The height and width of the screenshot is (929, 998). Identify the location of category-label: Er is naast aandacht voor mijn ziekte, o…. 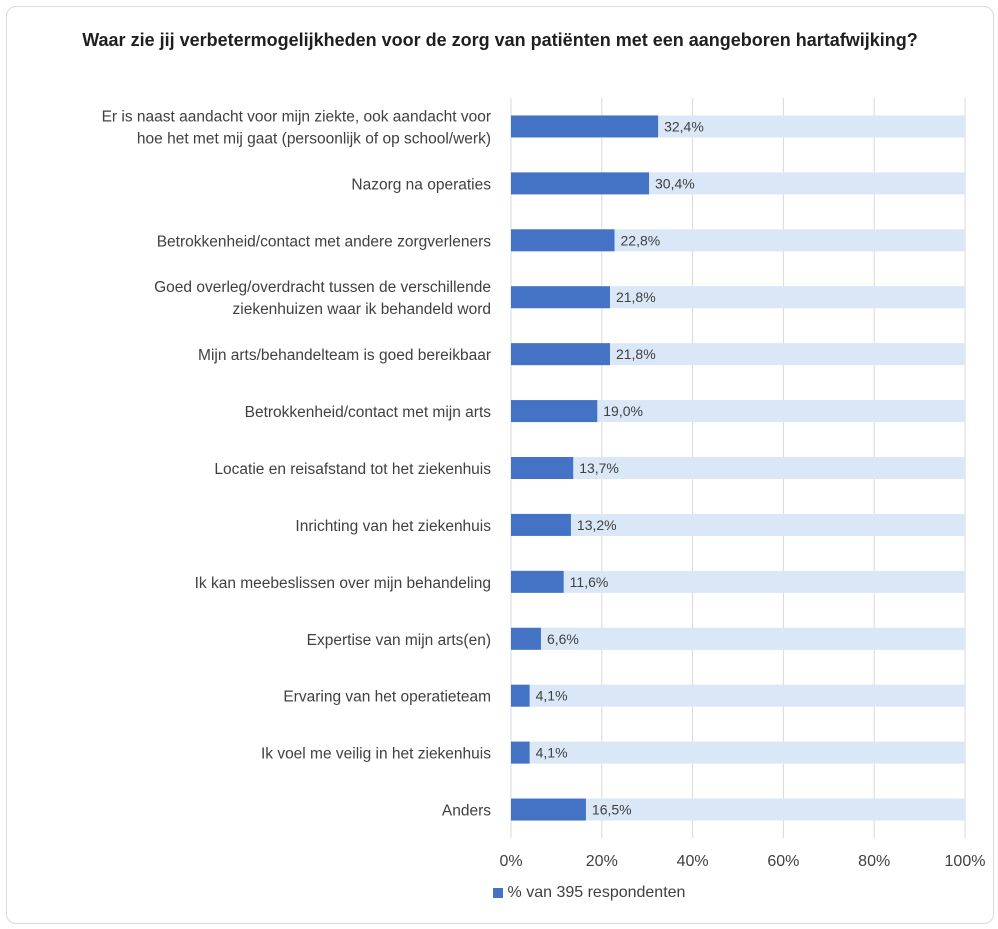
(296, 116).